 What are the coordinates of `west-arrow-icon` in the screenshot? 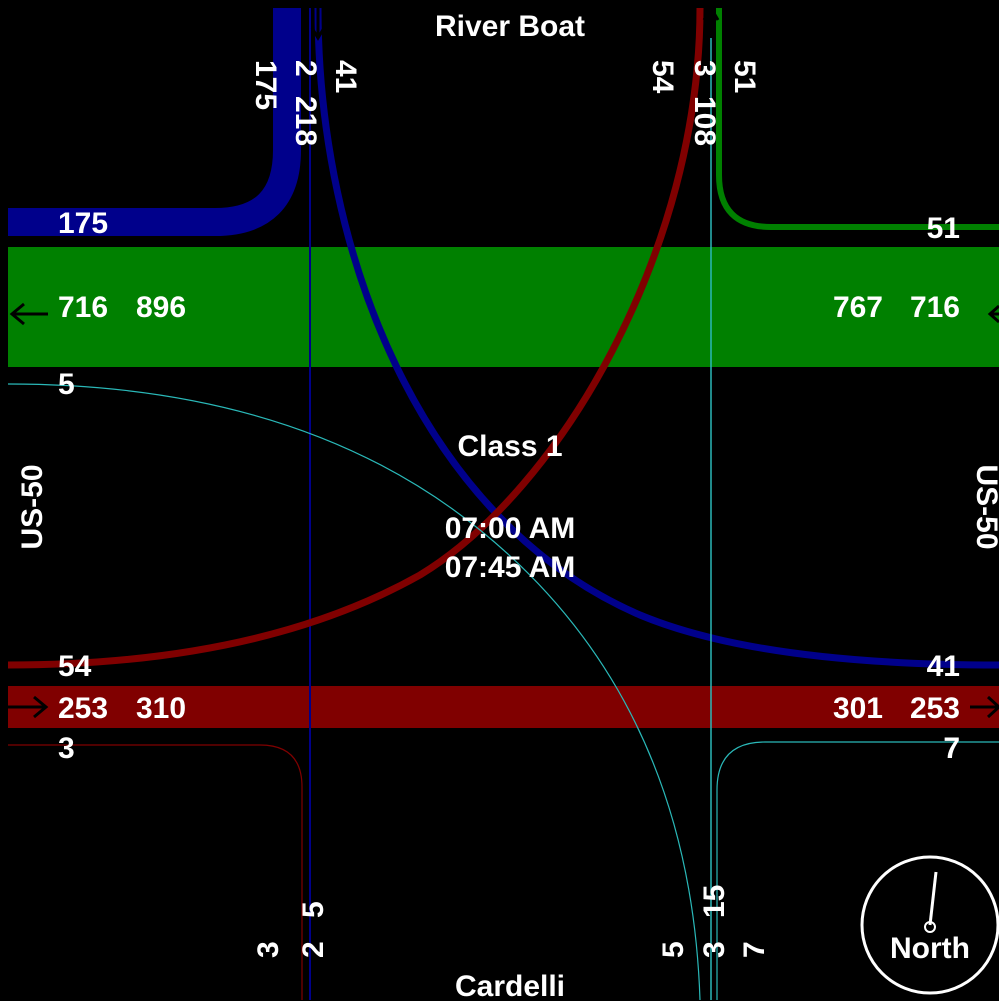 It's located at (28, 314).